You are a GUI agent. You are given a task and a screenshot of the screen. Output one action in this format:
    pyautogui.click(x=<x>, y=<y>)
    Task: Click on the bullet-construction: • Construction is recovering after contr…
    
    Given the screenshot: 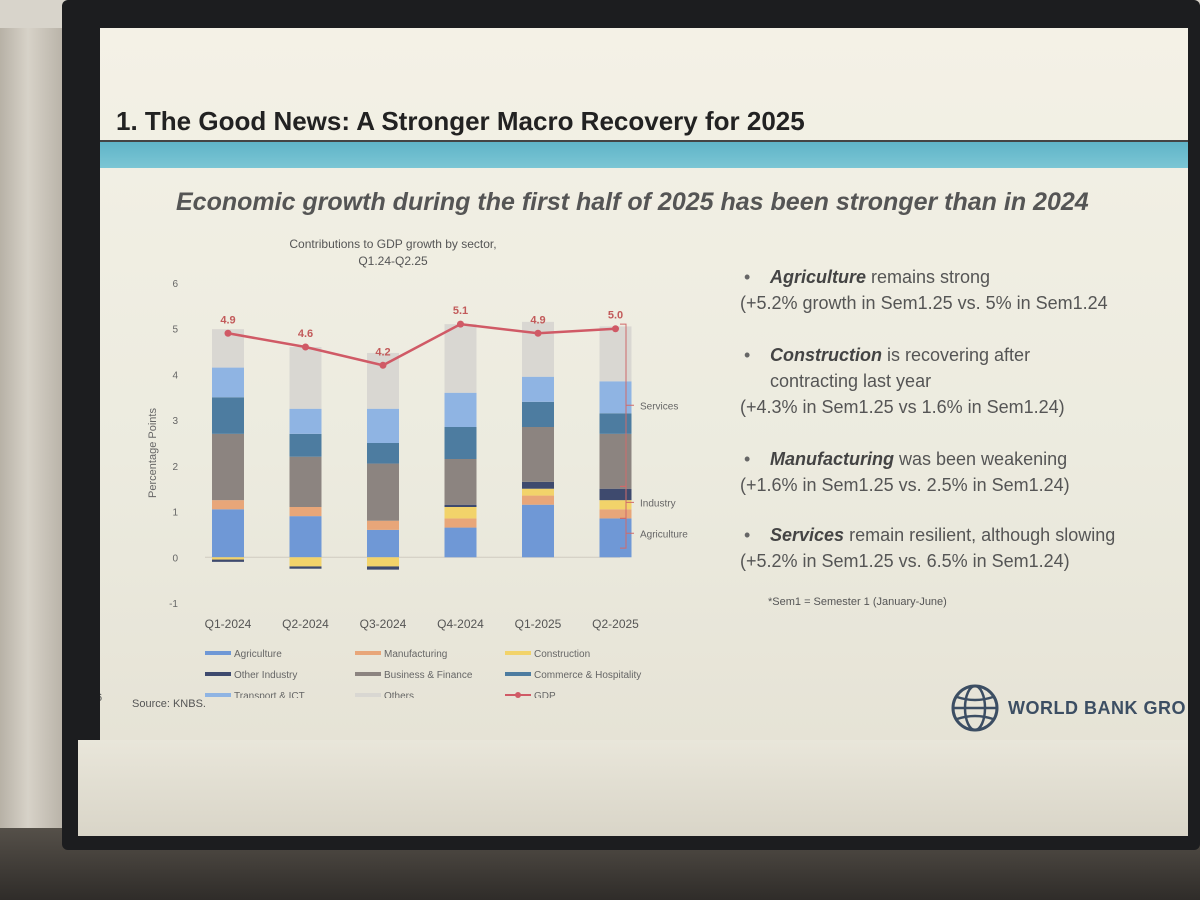 What is the action you would take?
    pyautogui.click(x=902, y=381)
    